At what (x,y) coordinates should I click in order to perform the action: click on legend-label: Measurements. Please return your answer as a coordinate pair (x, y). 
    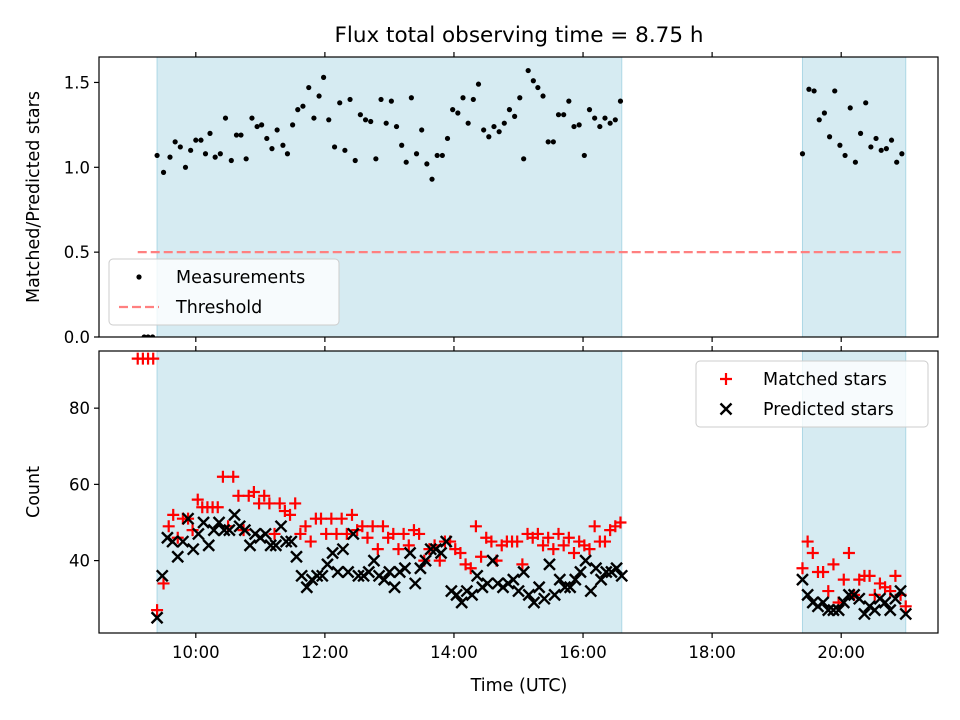
    Looking at the image, I should click on (240, 278).